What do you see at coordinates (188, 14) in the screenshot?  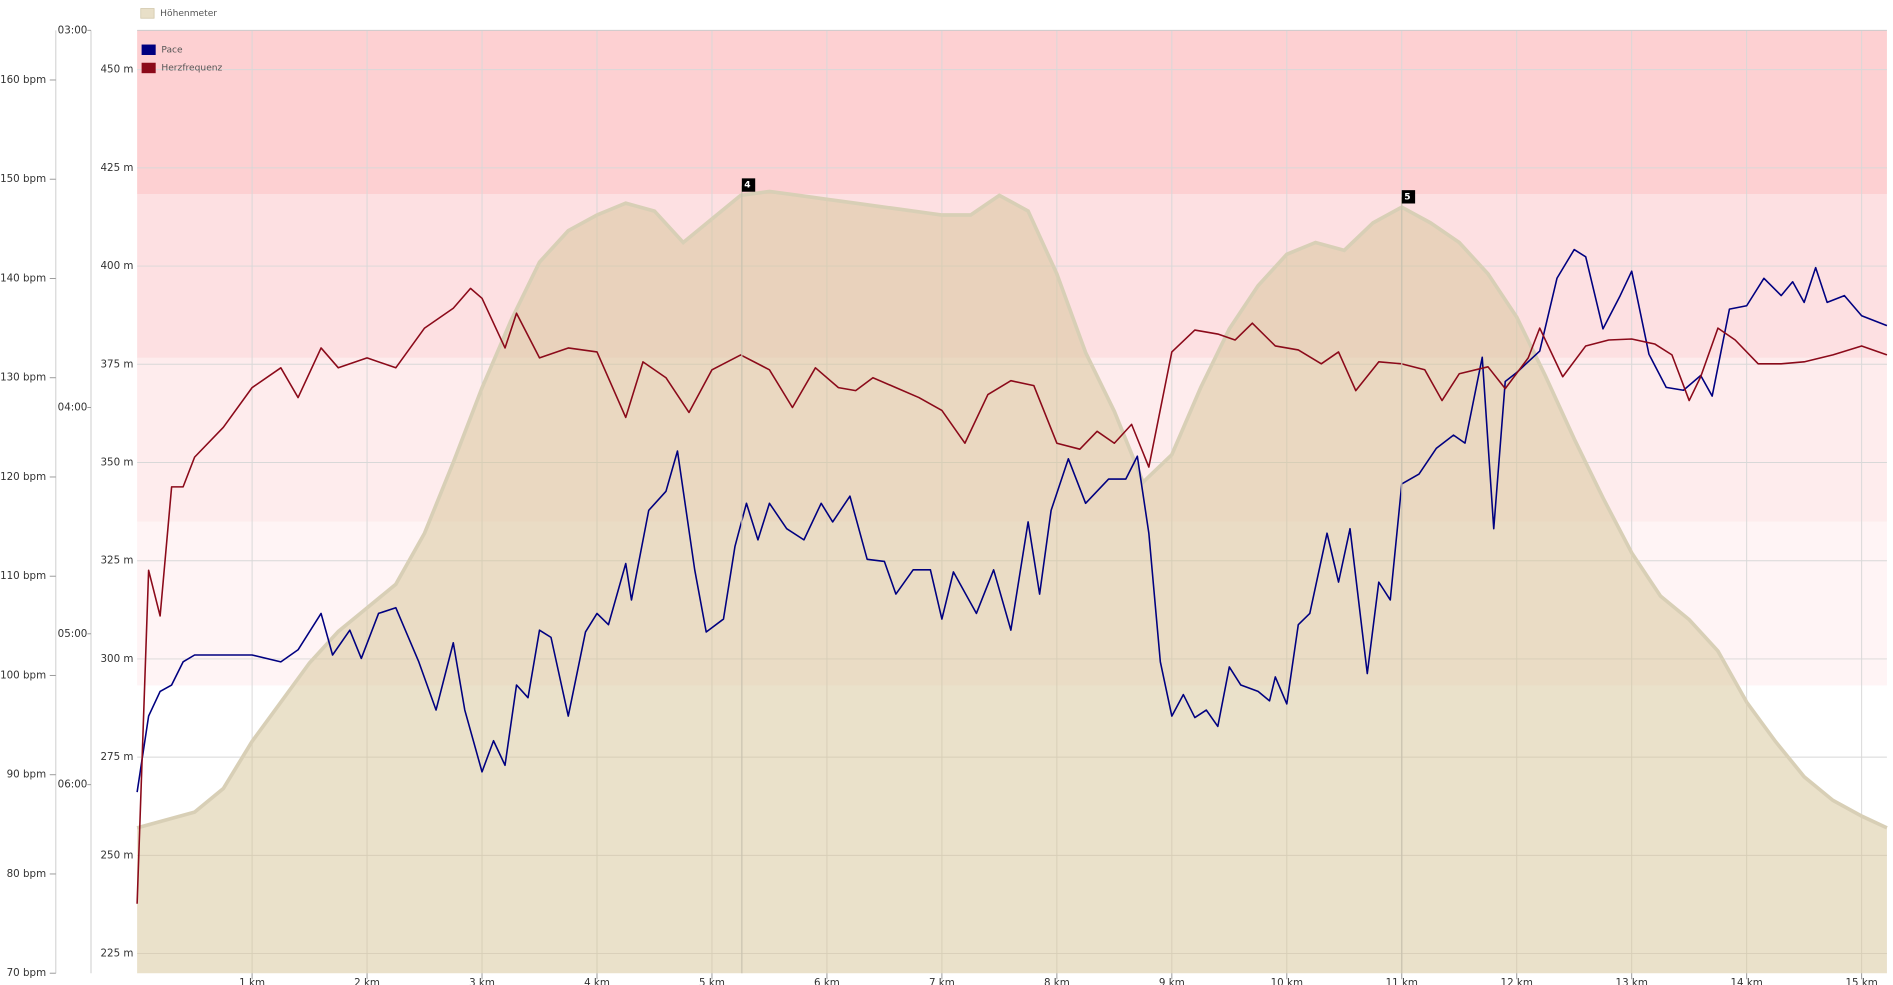 I see `legend-label: Höhenmeter` at bounding box center [188, 14].